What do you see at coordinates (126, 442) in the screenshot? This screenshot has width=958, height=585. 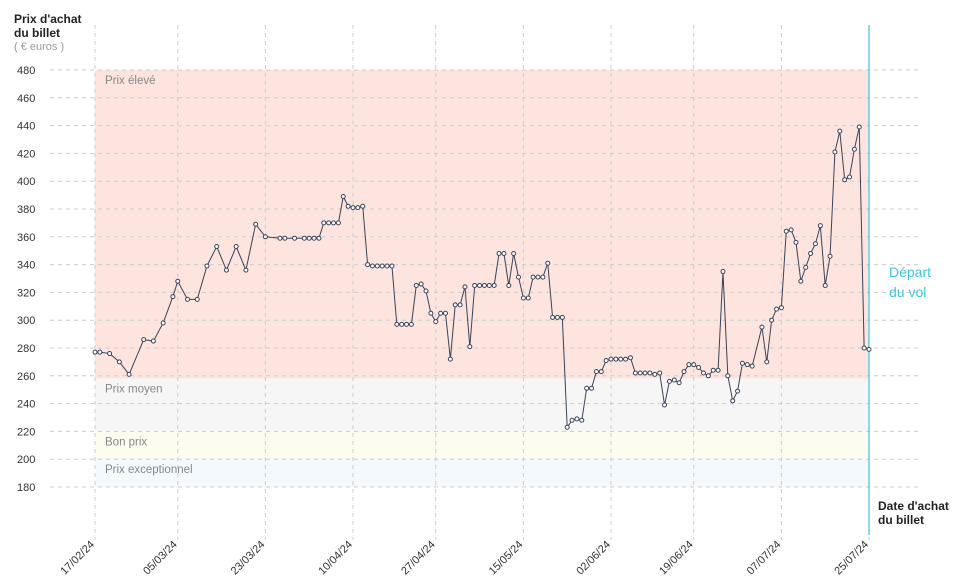 I see `band-label: Bon prix` at bounding box center [126, 442].